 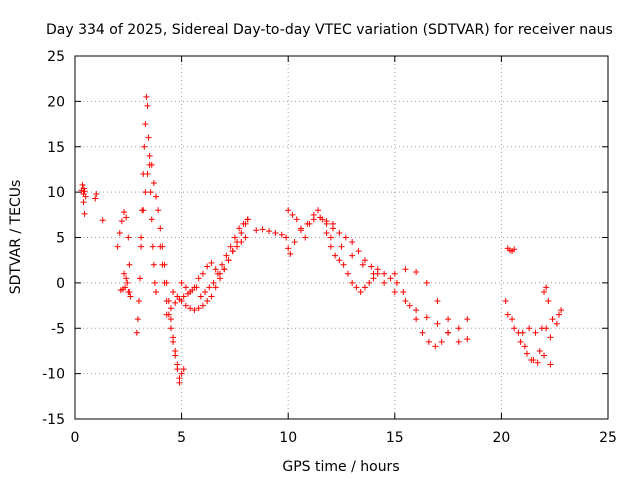 I want to click on y-tick-label: 20, so click(x=56, y=102).